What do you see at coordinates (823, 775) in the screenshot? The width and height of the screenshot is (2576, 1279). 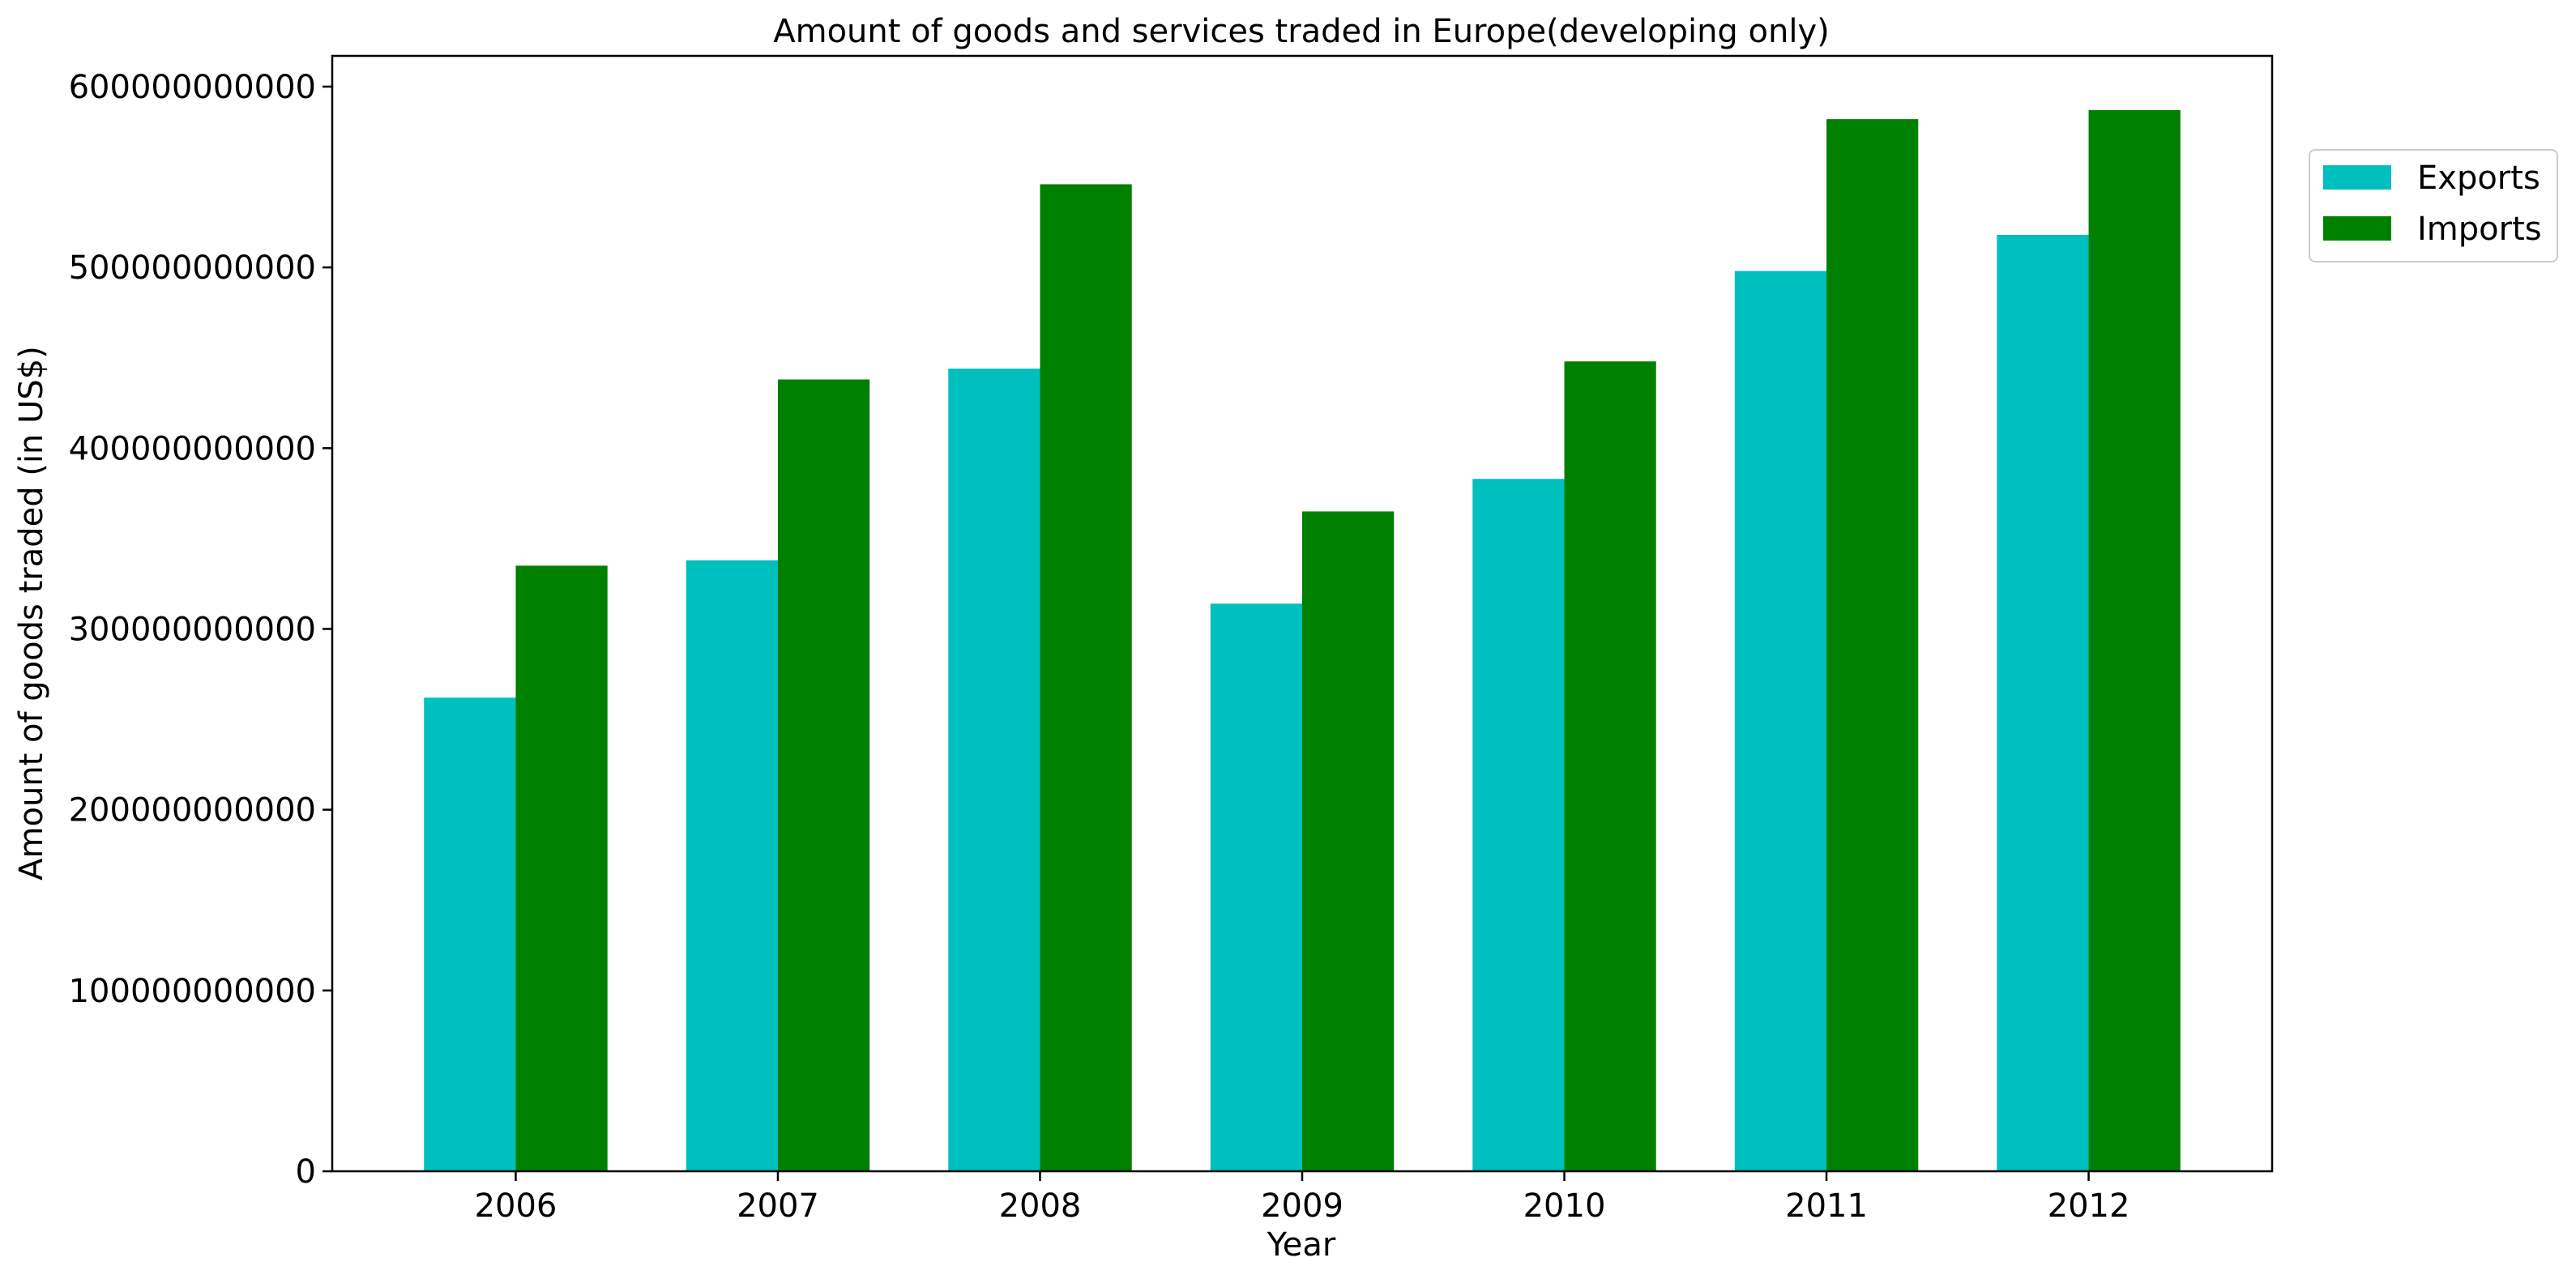 I see `bar-imports-2007` at bounding box center [823, 775].